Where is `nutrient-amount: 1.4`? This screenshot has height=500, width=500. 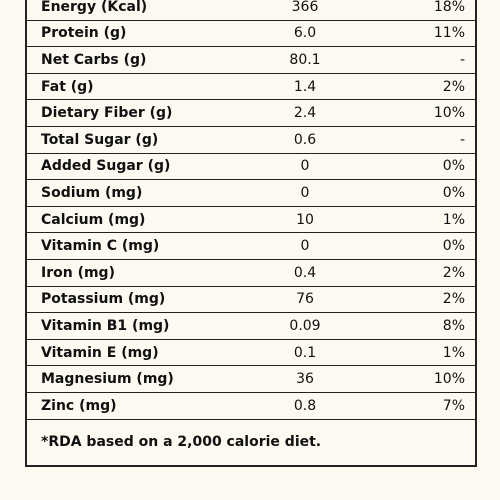
nutrient-amount: 1.4 is located at coordinates (305, 87).